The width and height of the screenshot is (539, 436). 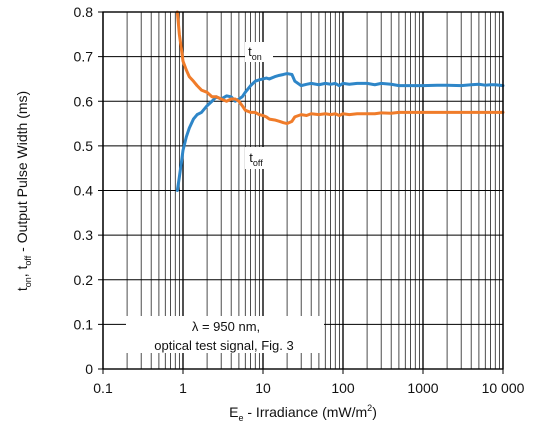 I want to click on y-tick-label: 0.4, so click(x=84, y=191).